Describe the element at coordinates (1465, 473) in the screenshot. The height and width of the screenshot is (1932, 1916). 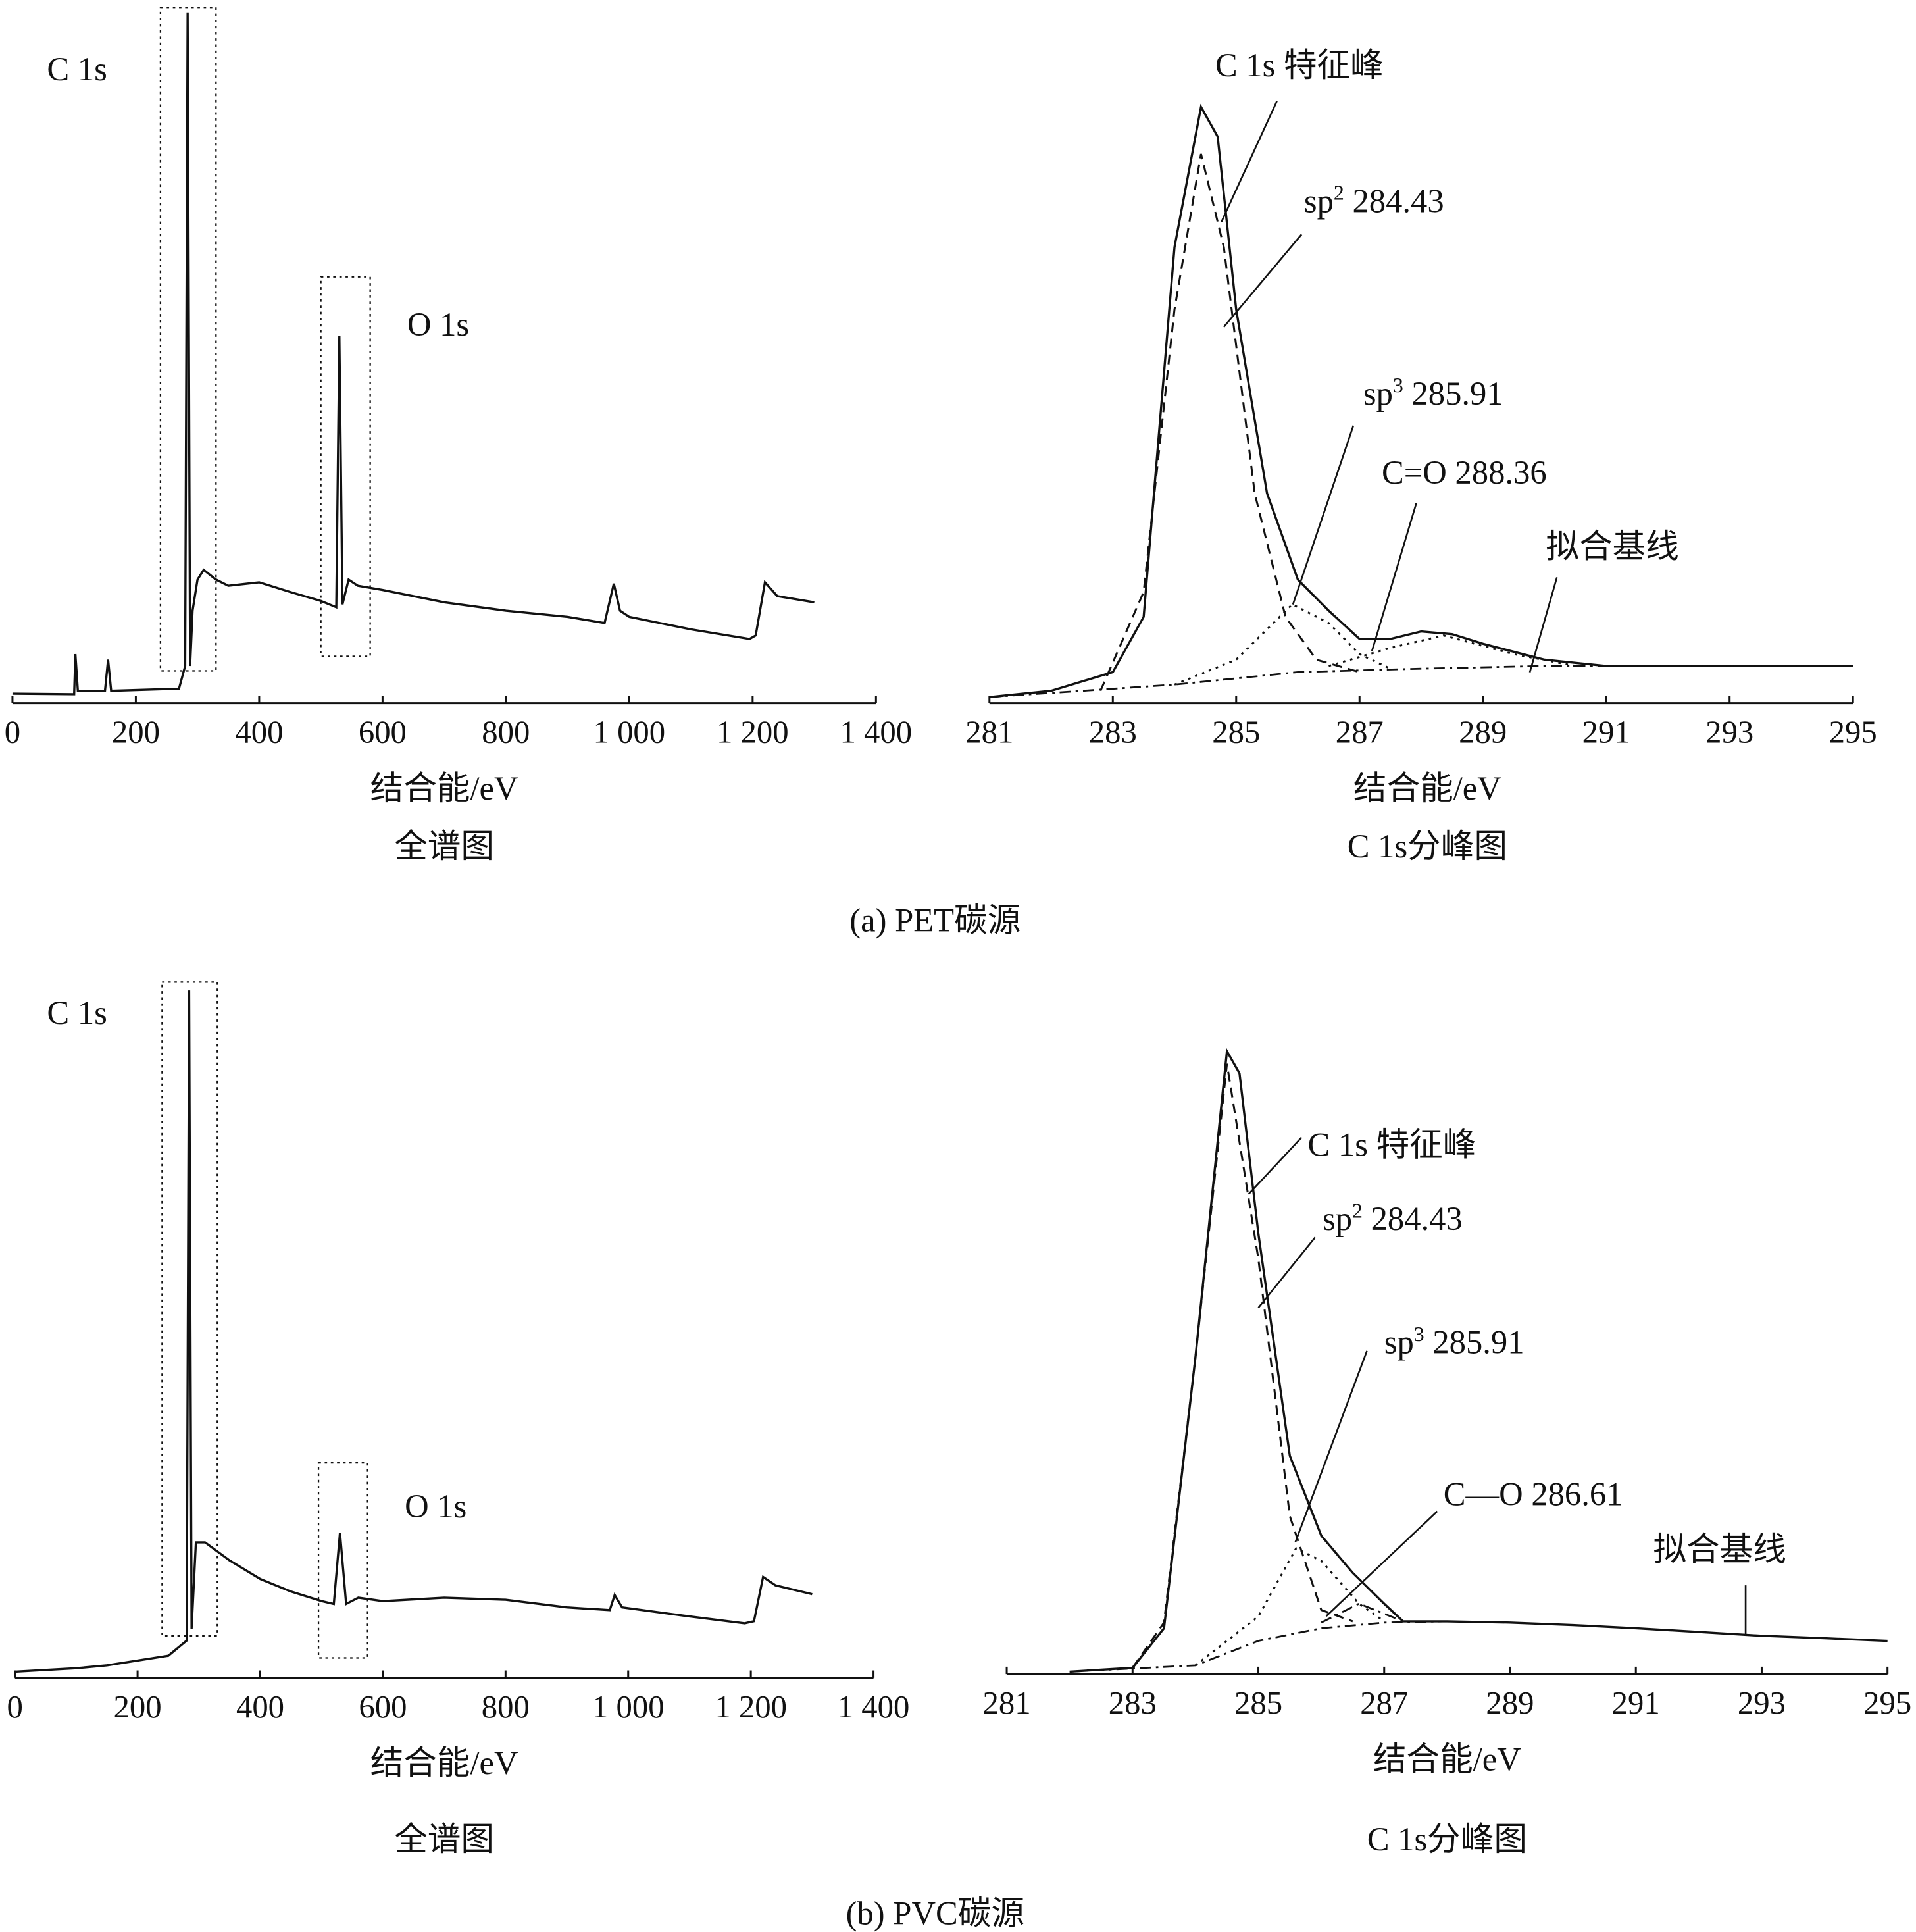
I see `annotation-label: C=O 288.36` at that location.